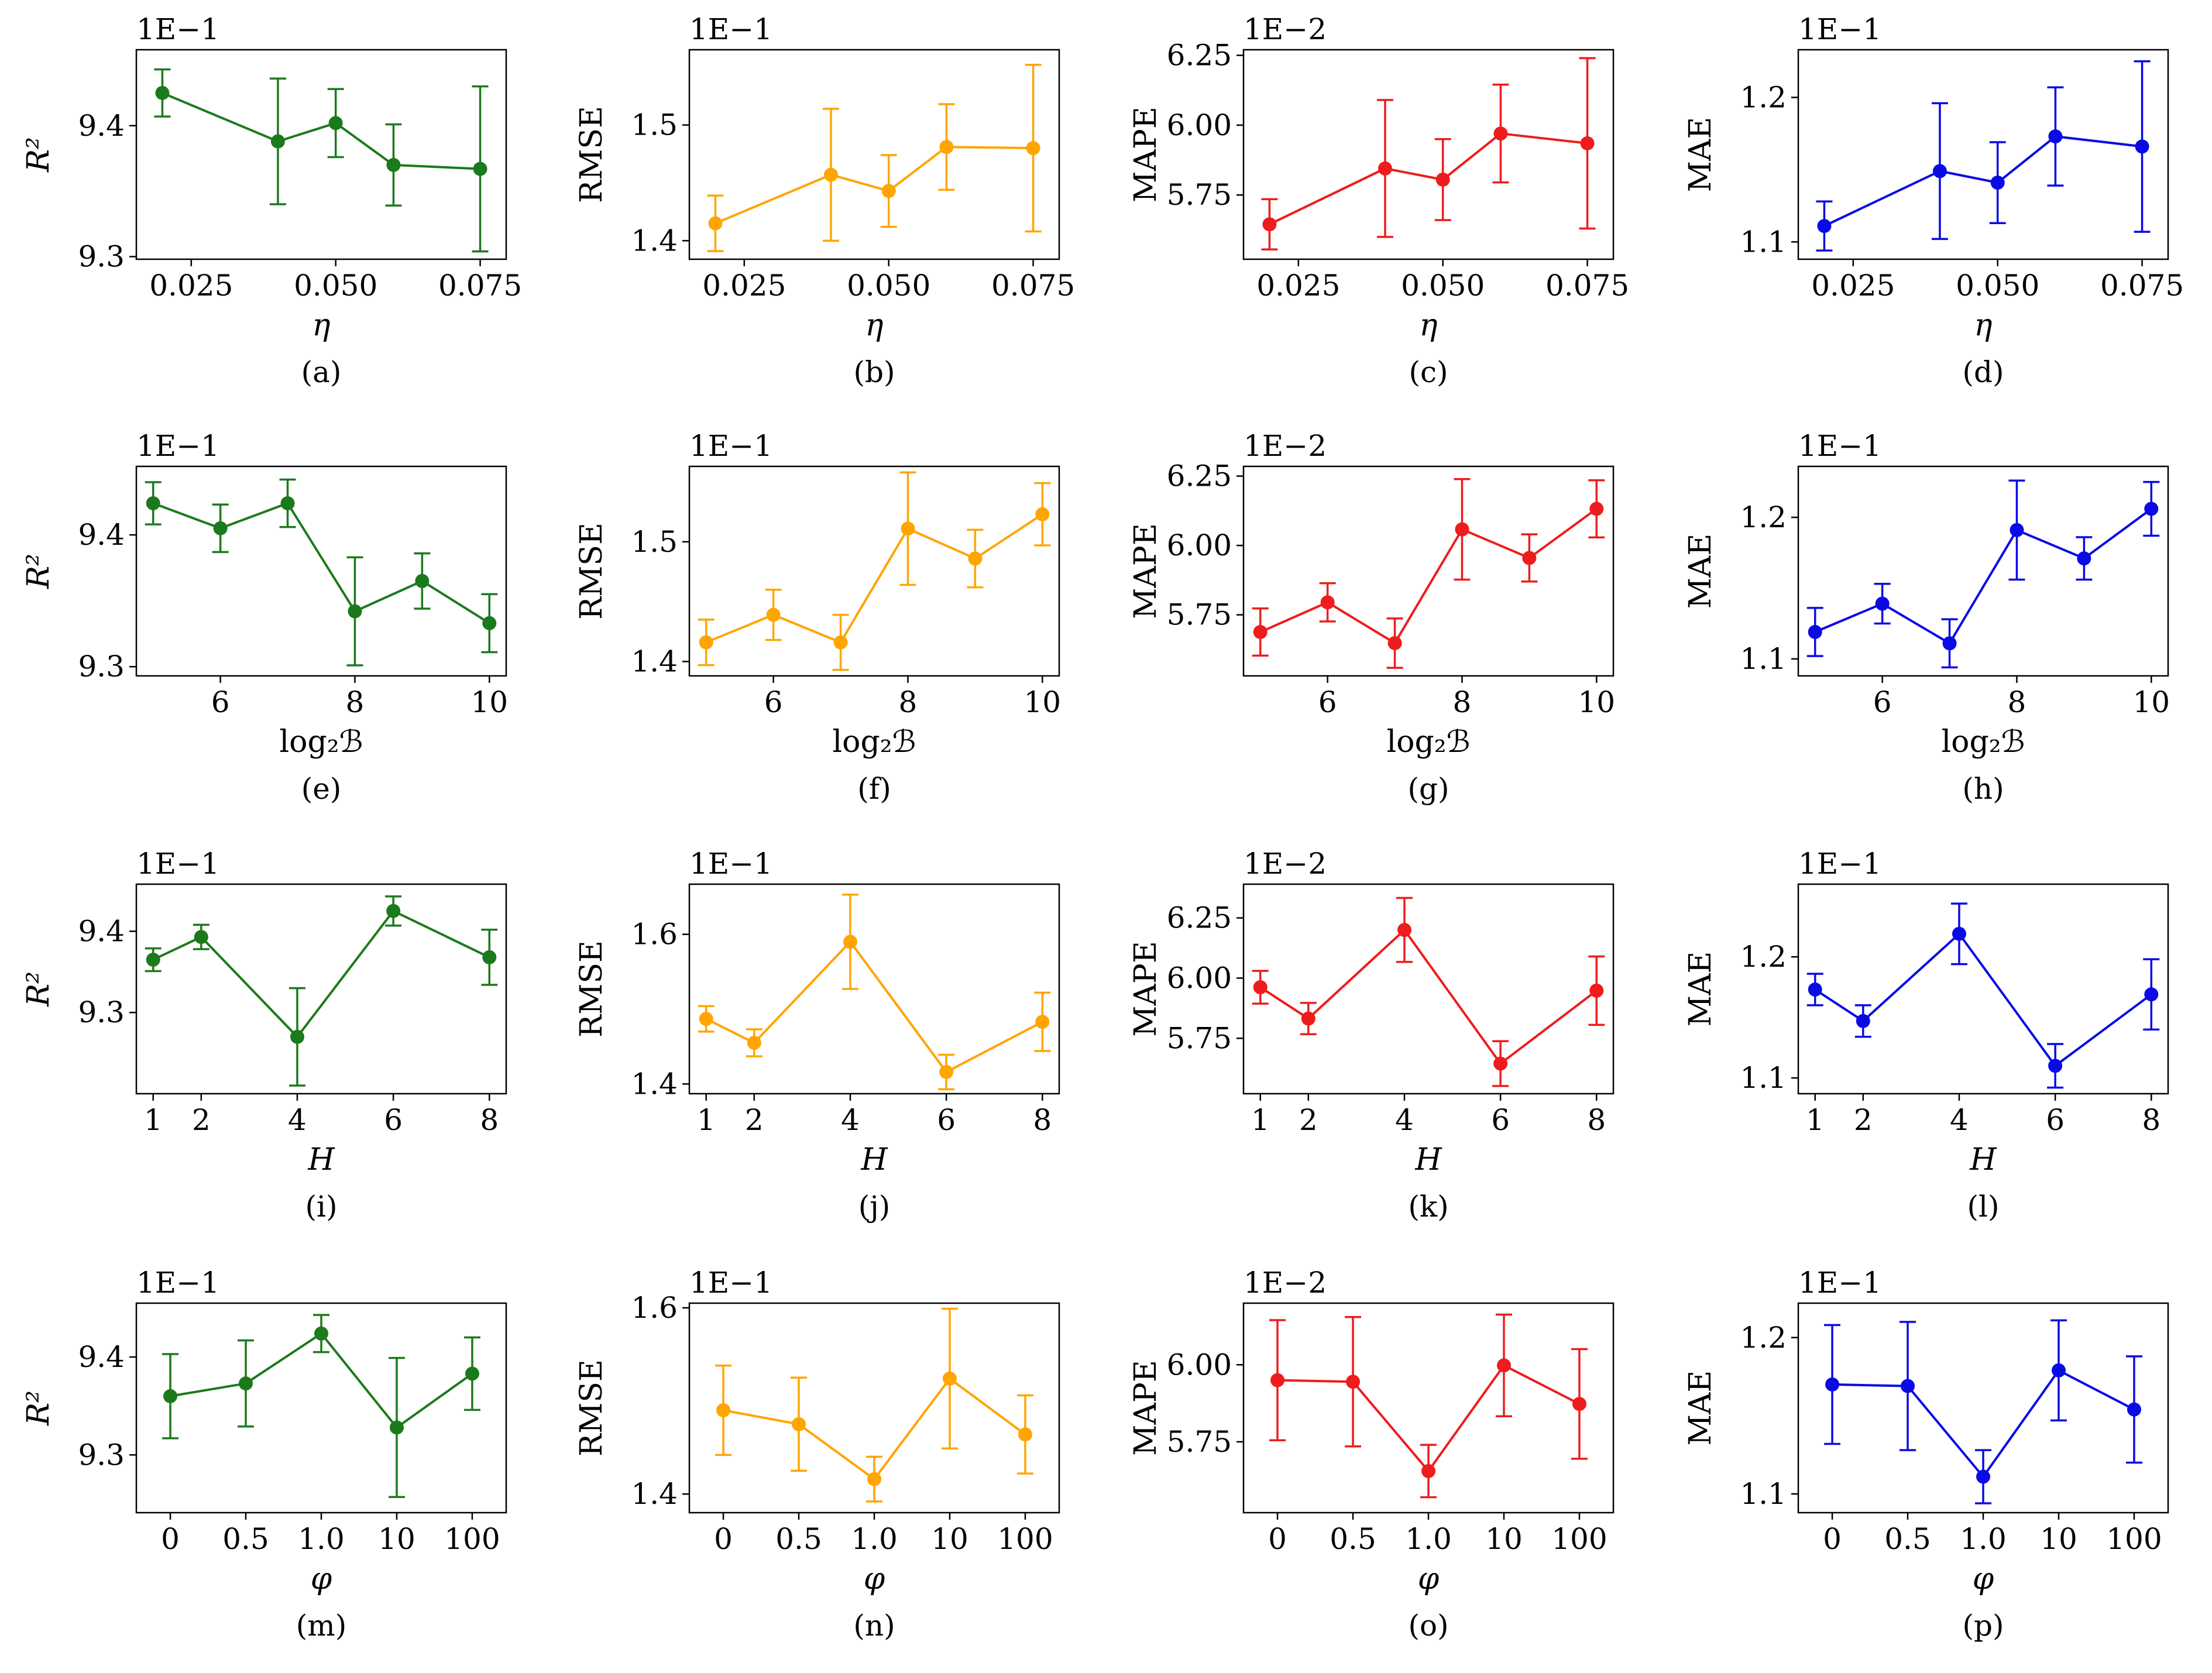 This screenshot has width=2212, height=1673. I want to click on chart-panel-m: 9.3 9.4 0 0.5 1.0 10 100 1E−1 R² φ (m), so click(264, 1454).